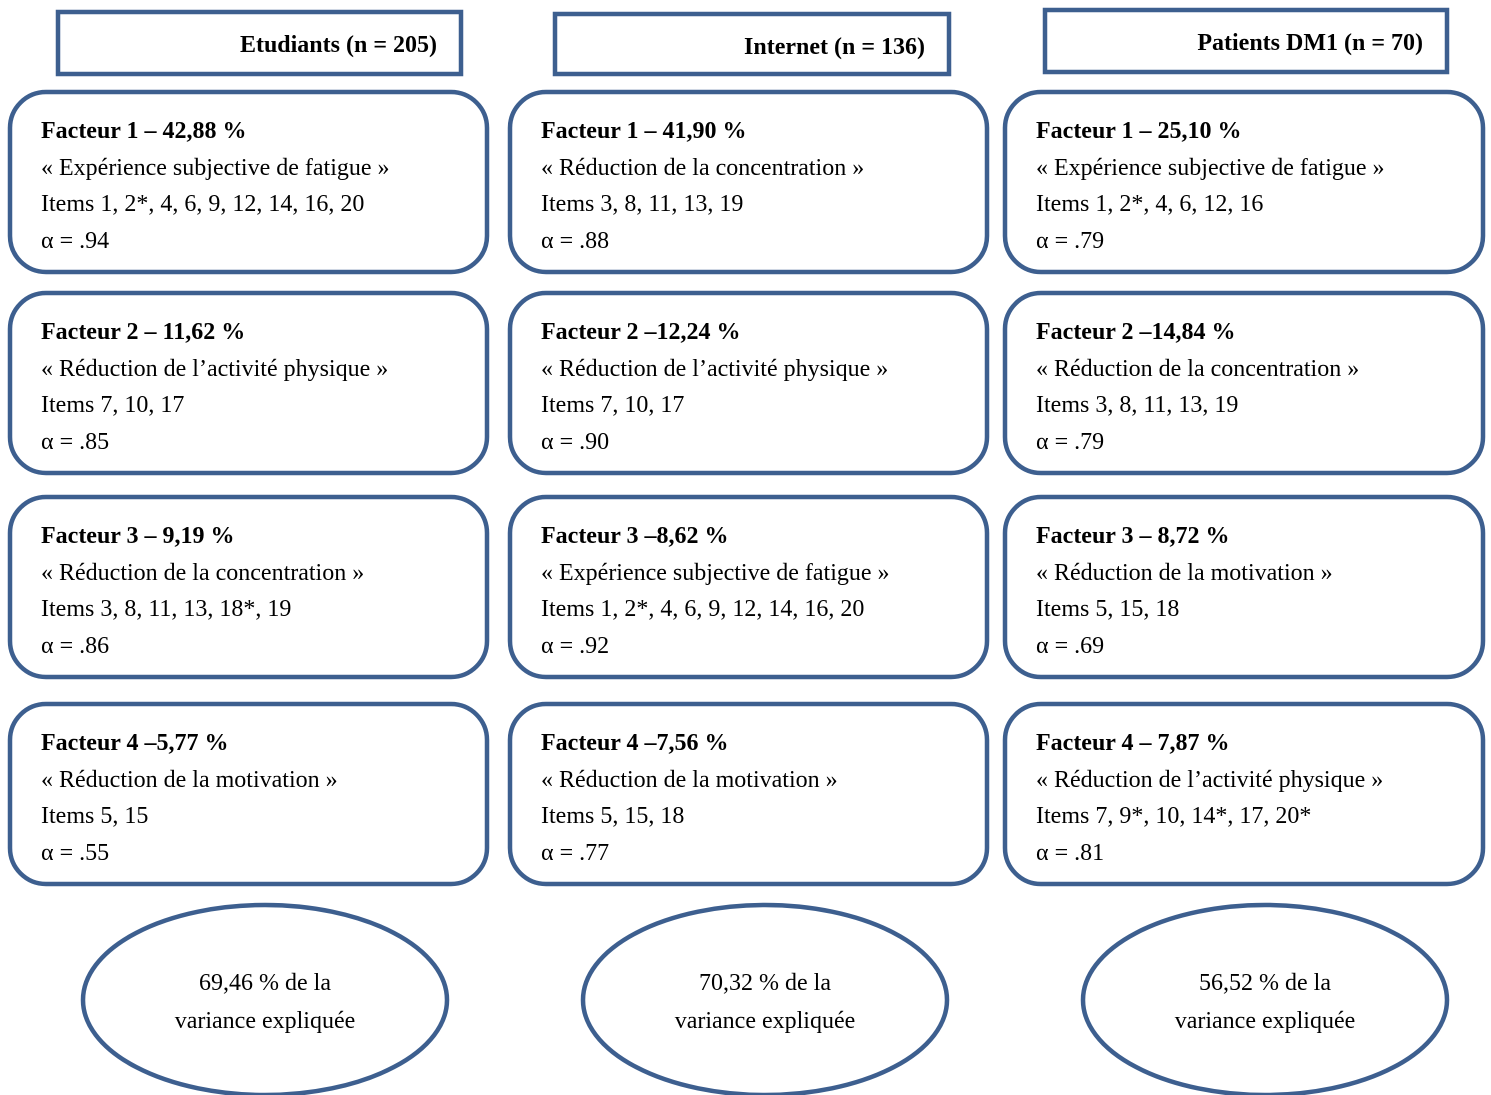 The height and width of the screenshot is (1095, 1491). What do you see at coordinates (1070, 646) in the screenshot?
I see `factor-alpha: α = .69` at bounding box center [1070, 646].